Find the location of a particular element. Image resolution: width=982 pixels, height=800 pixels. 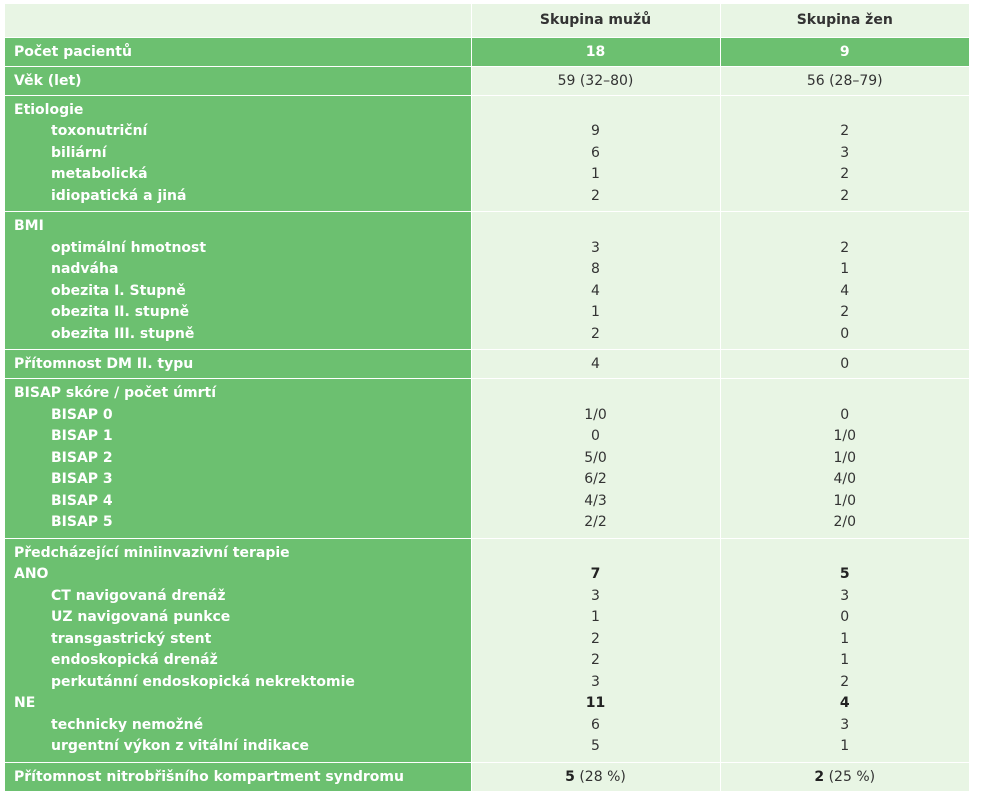

table-header-row: Skupina mužů Skupina žen is located at coordinates (487, 21).